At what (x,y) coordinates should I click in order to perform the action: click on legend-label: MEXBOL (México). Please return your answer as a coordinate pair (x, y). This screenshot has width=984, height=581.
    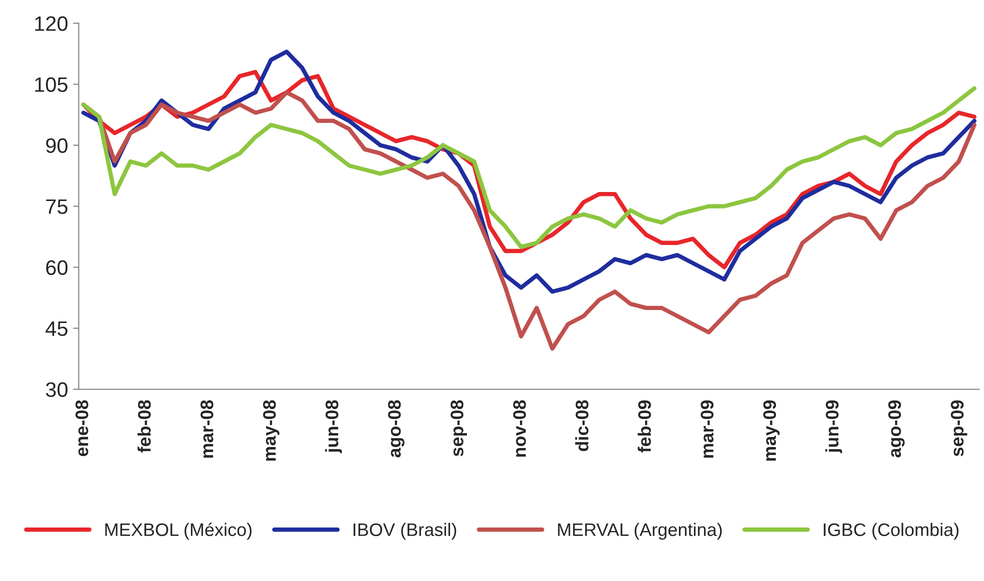
    Looking at the image, I should click on (178, 531).